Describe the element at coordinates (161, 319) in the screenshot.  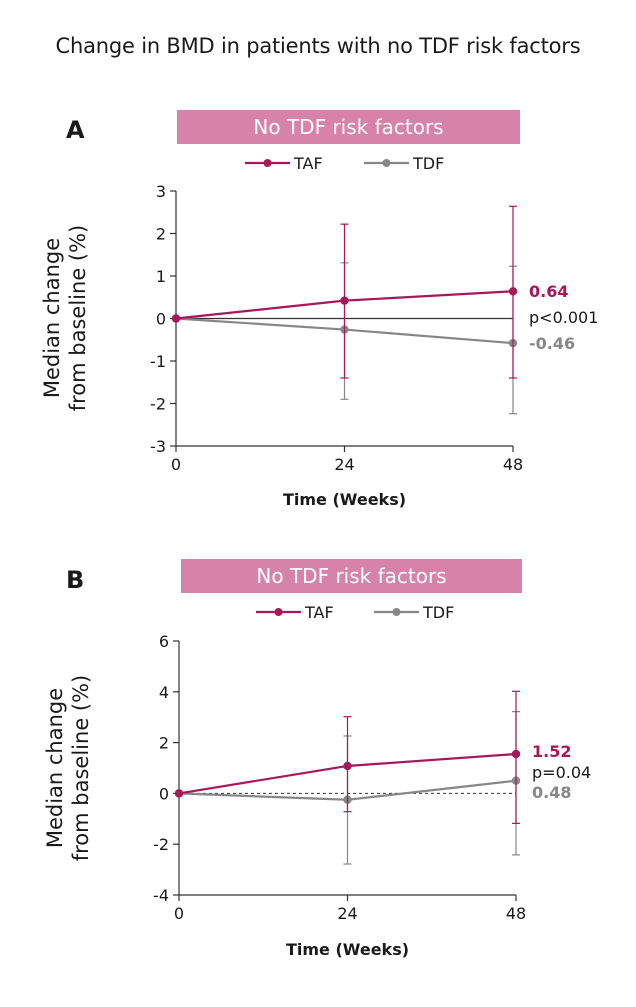
I see `chart-a-y-tick-label: 0` at that location.